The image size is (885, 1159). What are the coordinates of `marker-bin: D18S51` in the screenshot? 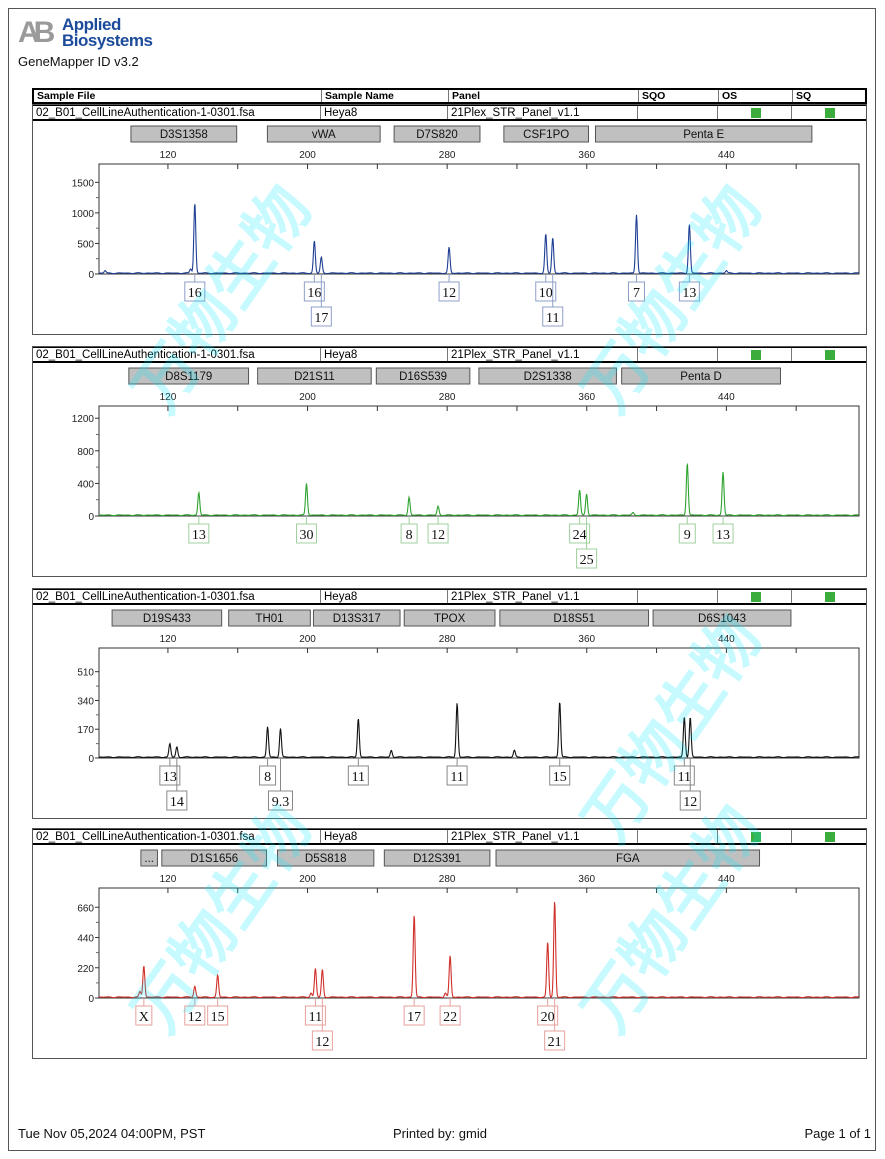 It's located at (574, 618).